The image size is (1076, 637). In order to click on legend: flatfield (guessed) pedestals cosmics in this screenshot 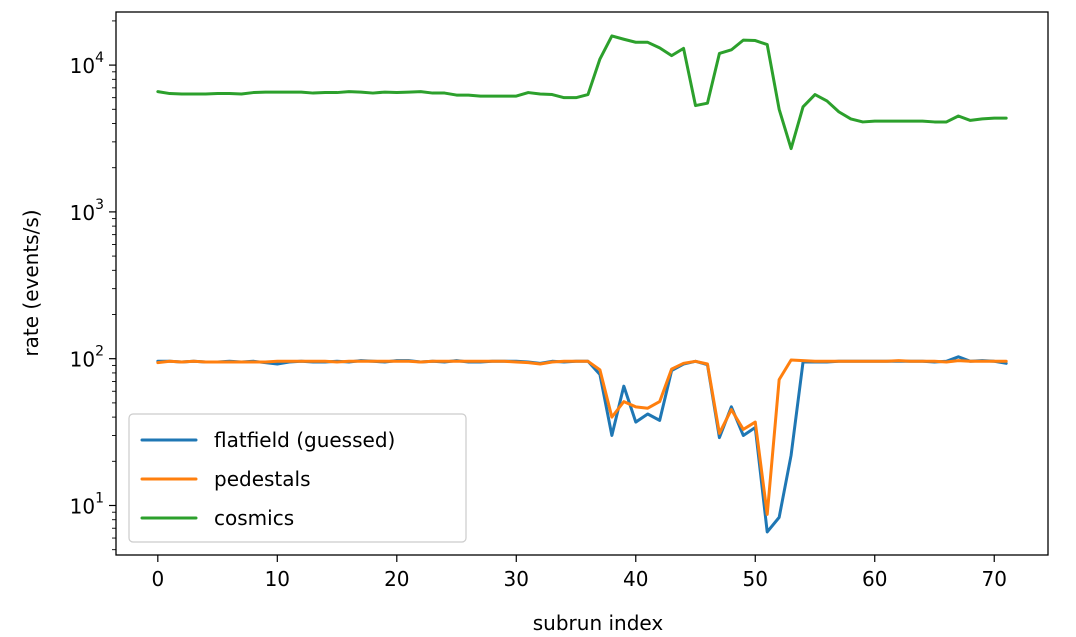, I will do `click(297, 478)`.